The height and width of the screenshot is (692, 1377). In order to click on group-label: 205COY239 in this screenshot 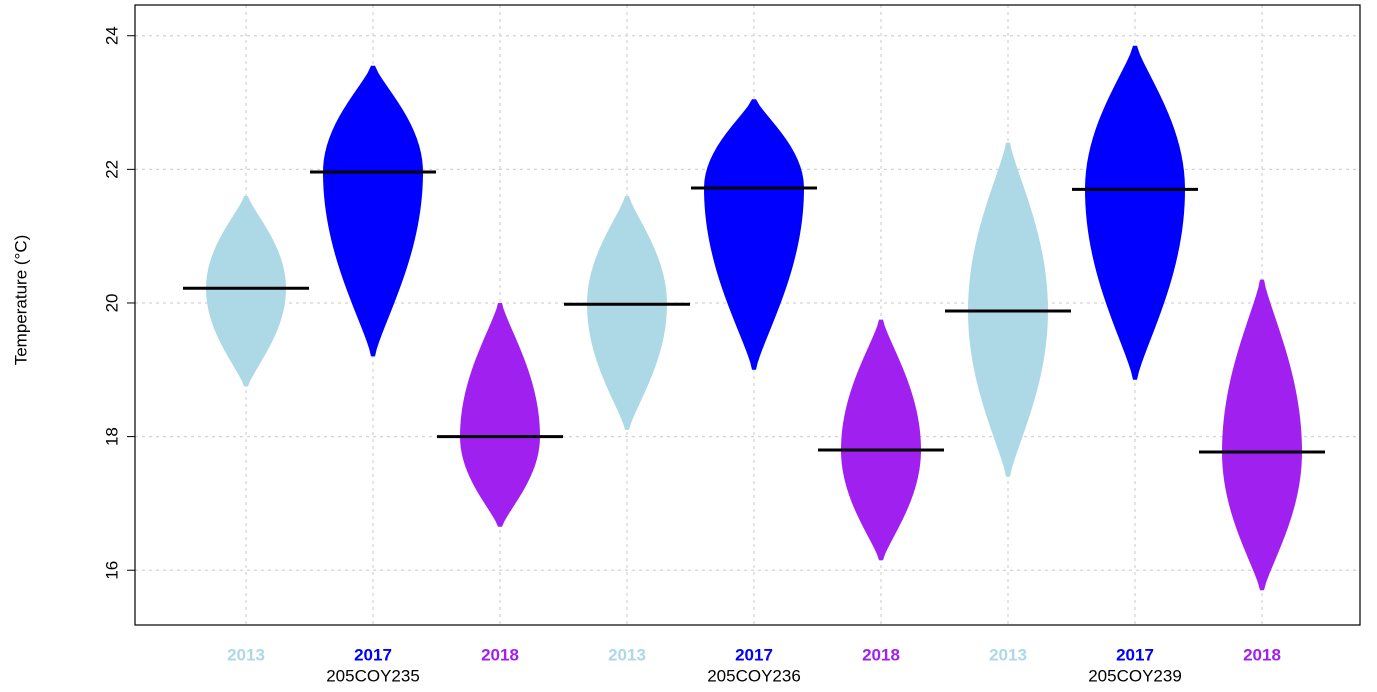, I will do `click(1135, 675)`.